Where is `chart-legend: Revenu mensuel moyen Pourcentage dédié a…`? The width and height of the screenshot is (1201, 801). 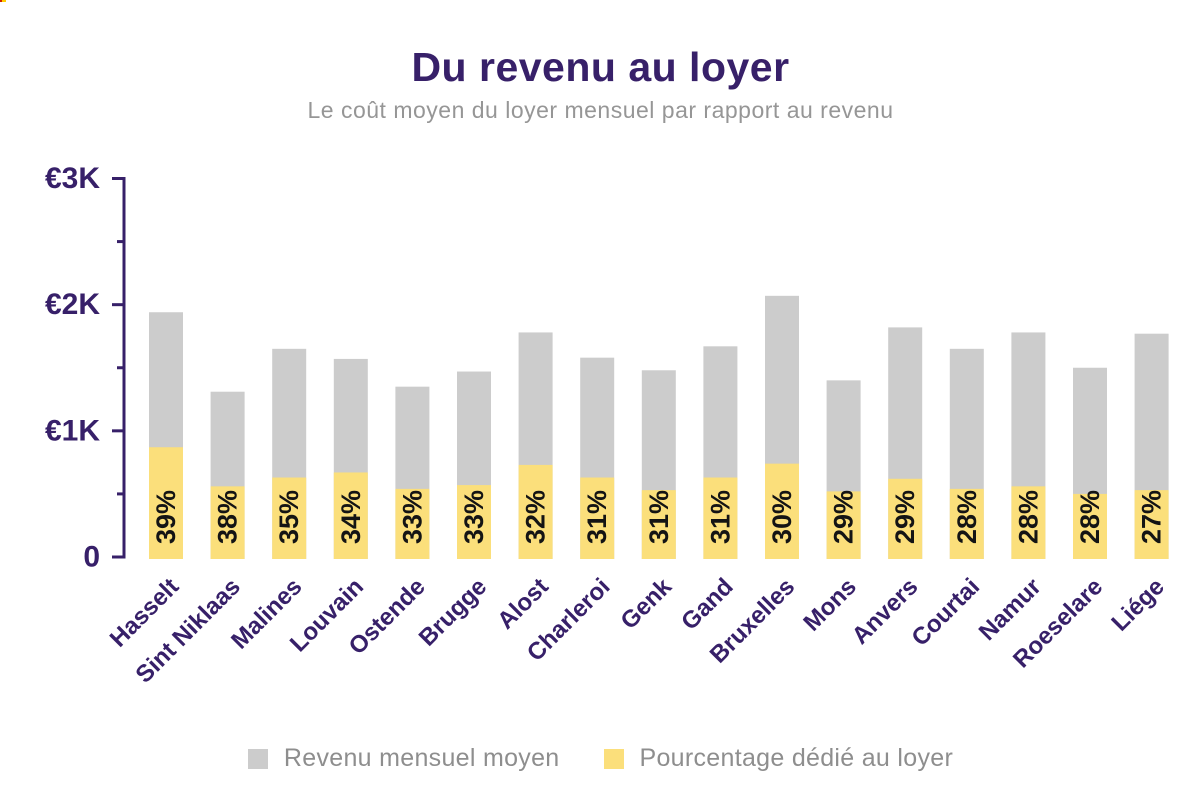 chart-legend: Revenu mensuel moyen Pourcentage dédié a… is located at coordinates (600, 758).